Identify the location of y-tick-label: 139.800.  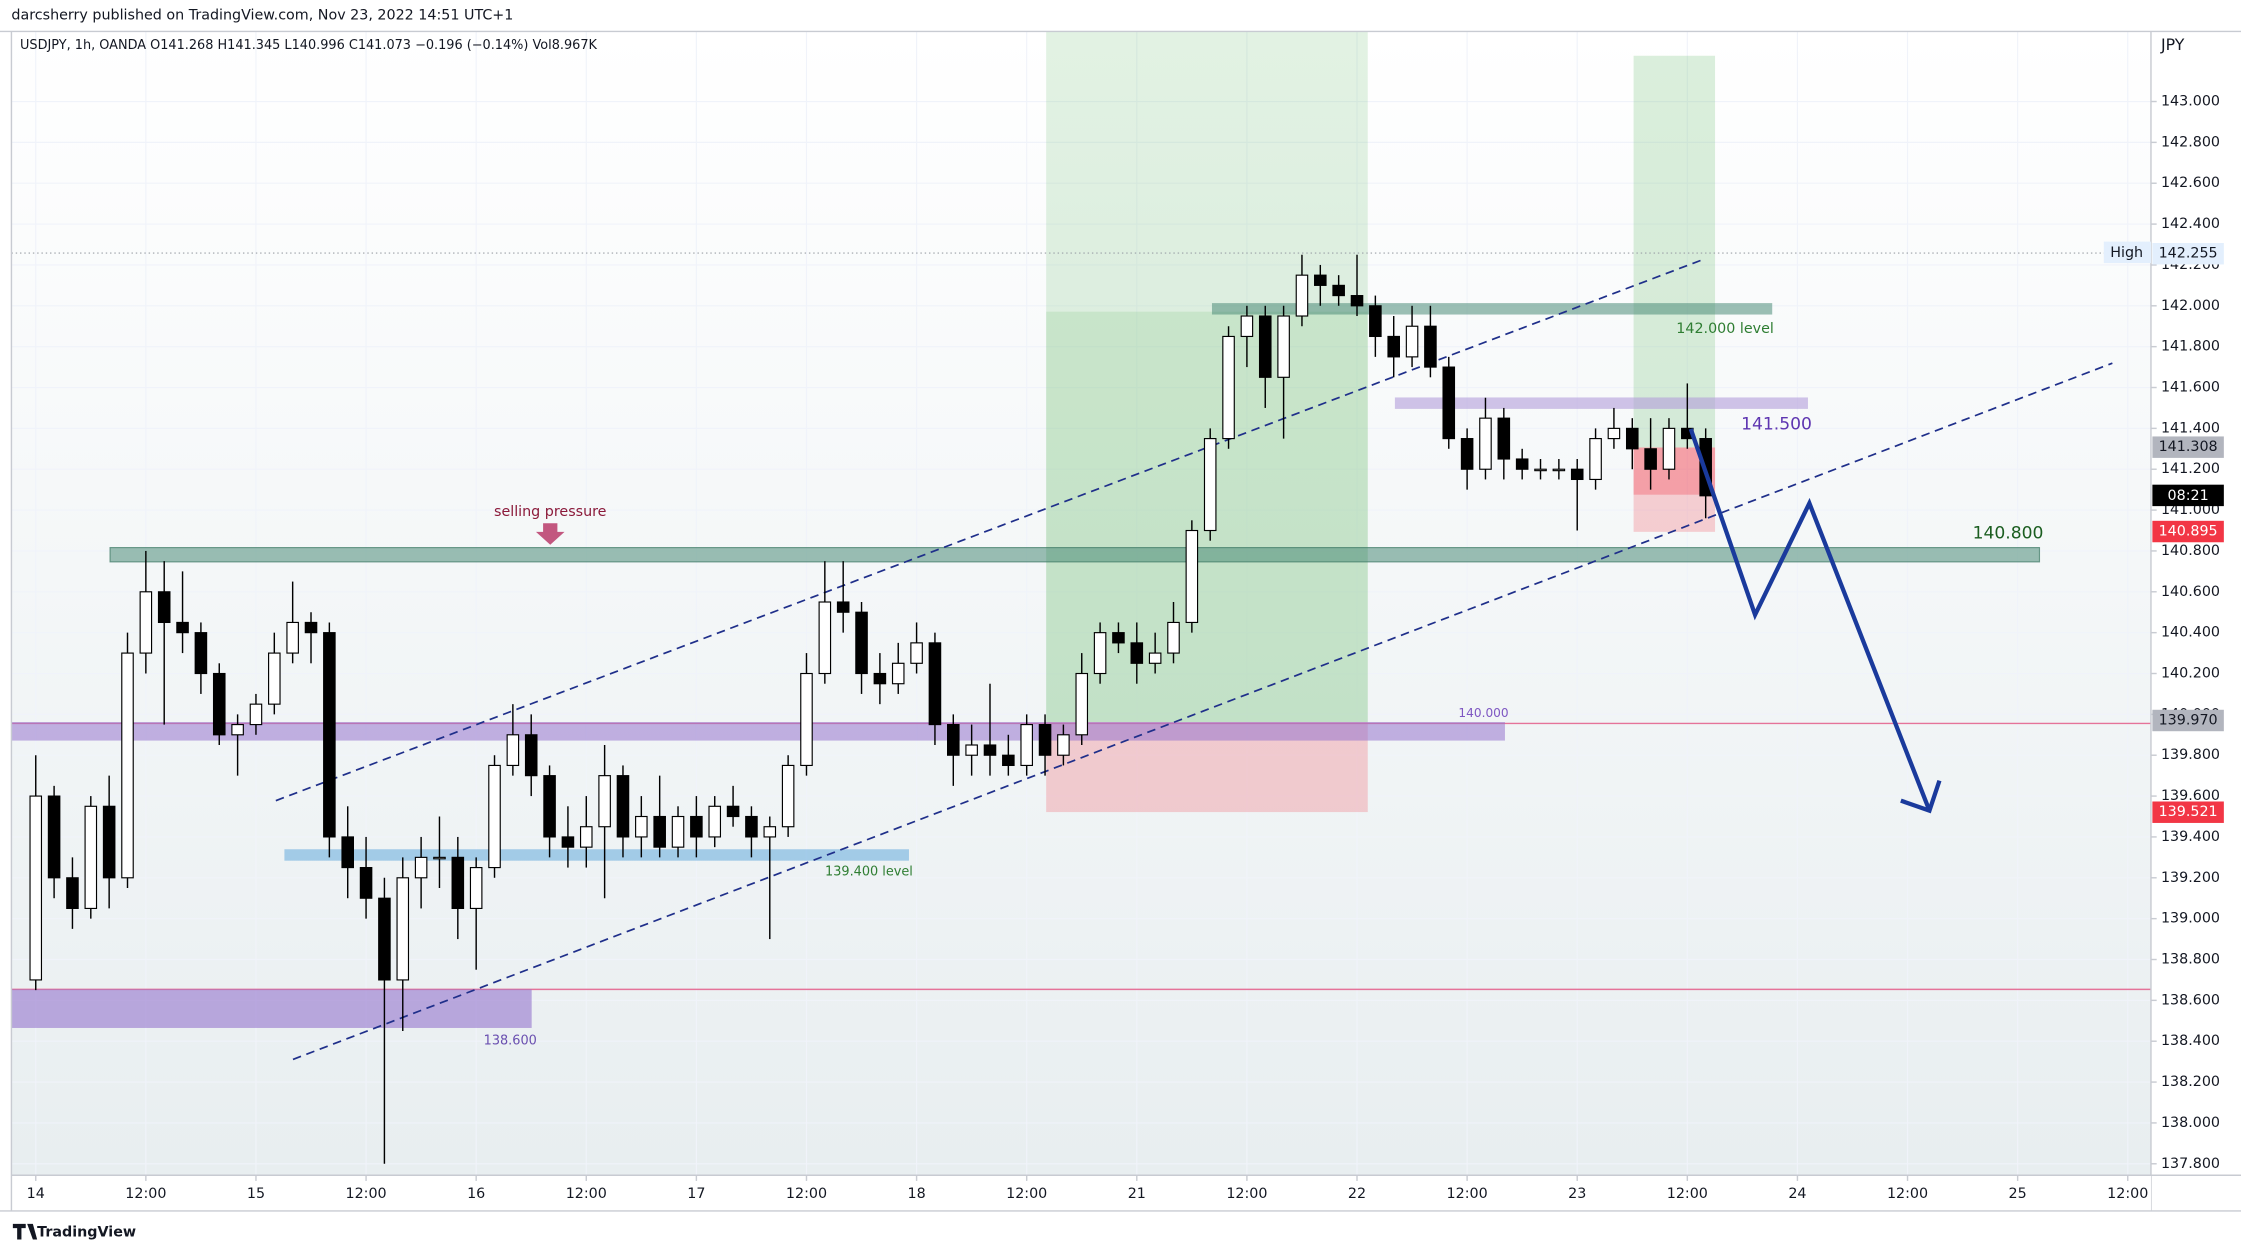
(2190, 755).